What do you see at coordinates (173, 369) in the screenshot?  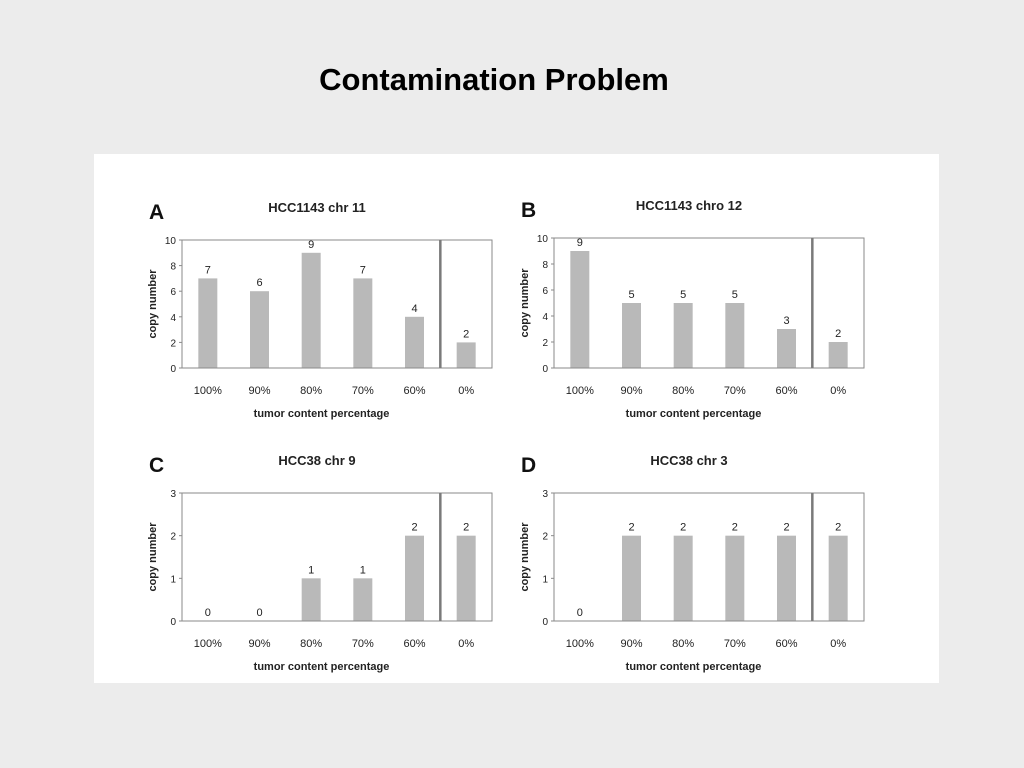 I see `chart-a-y-tick-label: 0` at bounding box center [173, 369].